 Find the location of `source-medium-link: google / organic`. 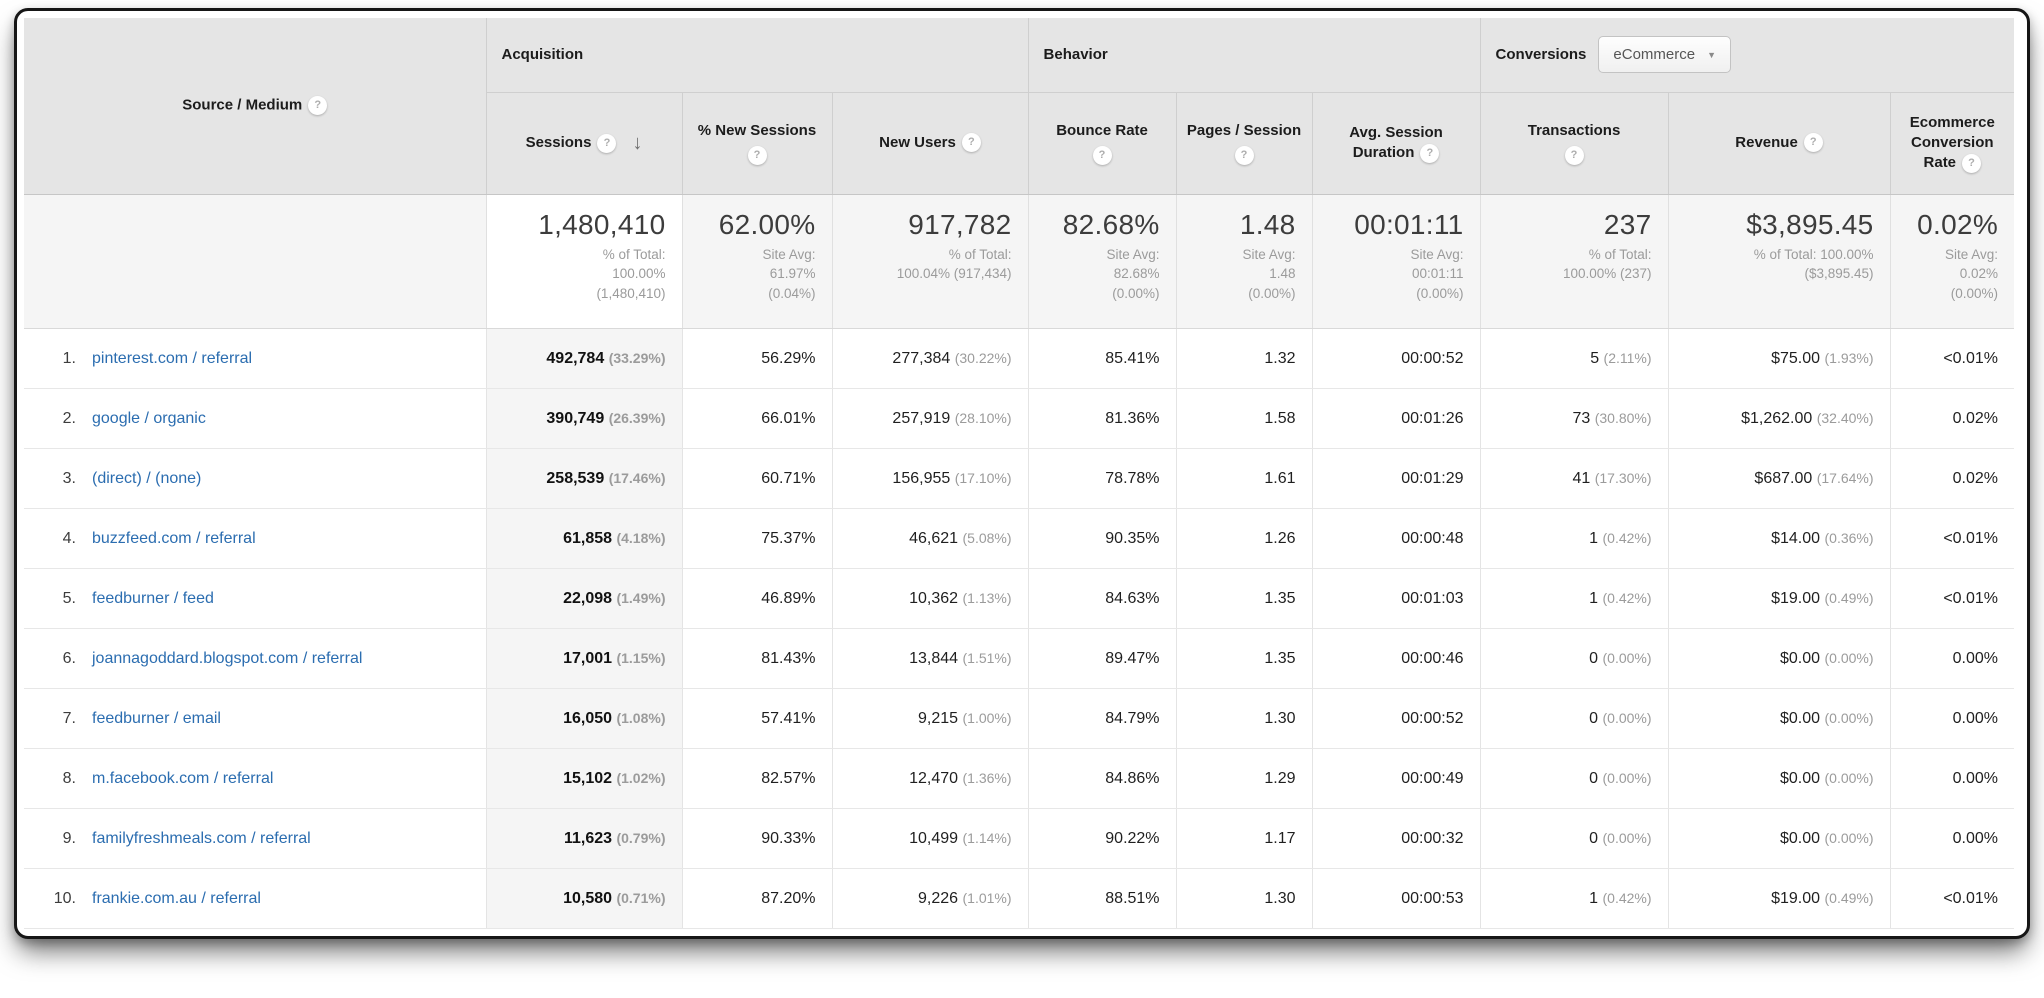

source-medium-link: google / organic is located at coordinates (149, 418).